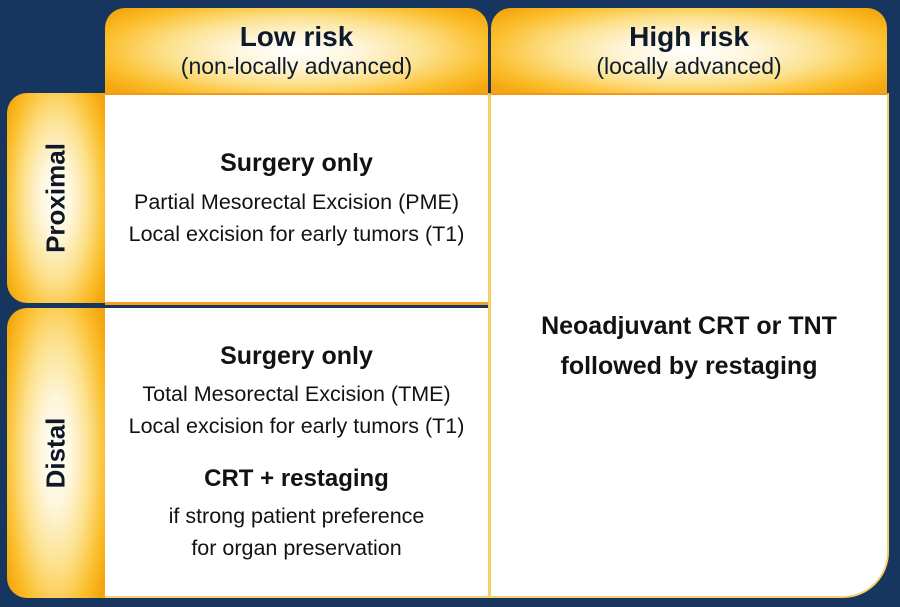  I want to click on column-header-low-risk: Low risk (non-locally advanced), so click(296, 50).